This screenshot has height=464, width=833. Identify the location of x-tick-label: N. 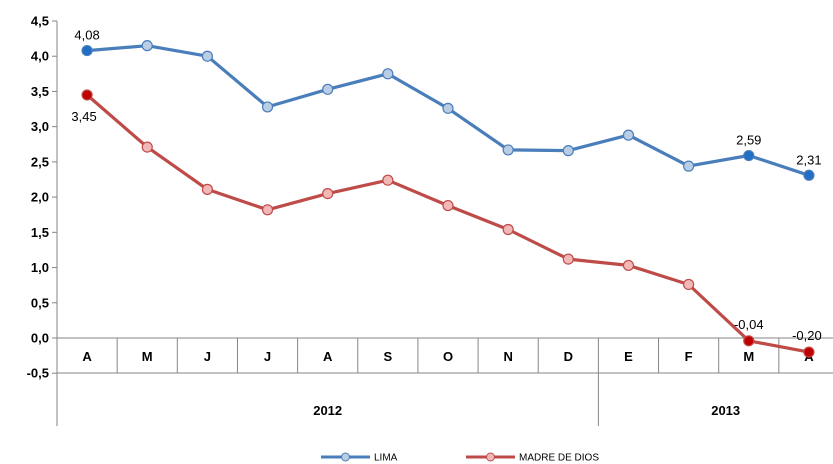
(507, 356).